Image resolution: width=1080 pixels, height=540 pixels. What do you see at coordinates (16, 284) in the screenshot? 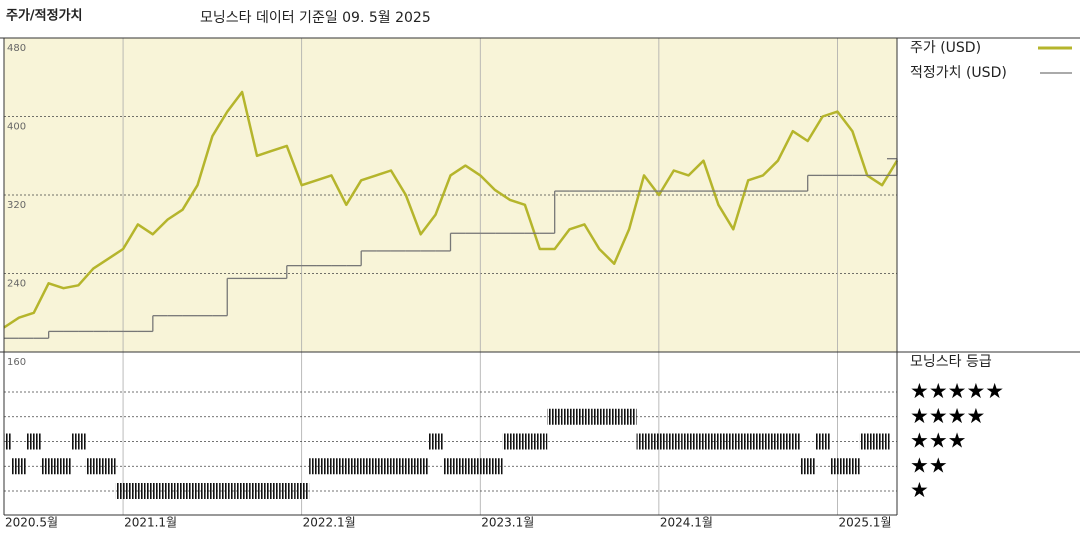
I see `y-tick-label: 240` at bounding box center [16, 284].